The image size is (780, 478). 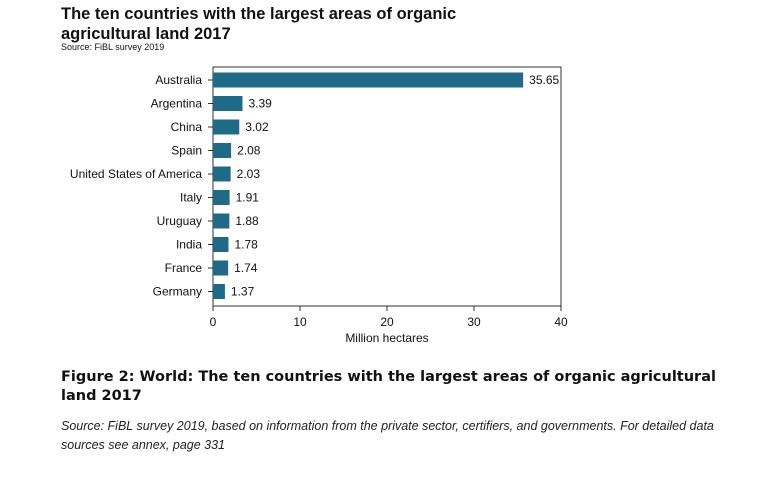 What do you see at coordinates (247, 221) in the screenshot?
I see `data-label: 1.88` at bounding box center [247, 221].